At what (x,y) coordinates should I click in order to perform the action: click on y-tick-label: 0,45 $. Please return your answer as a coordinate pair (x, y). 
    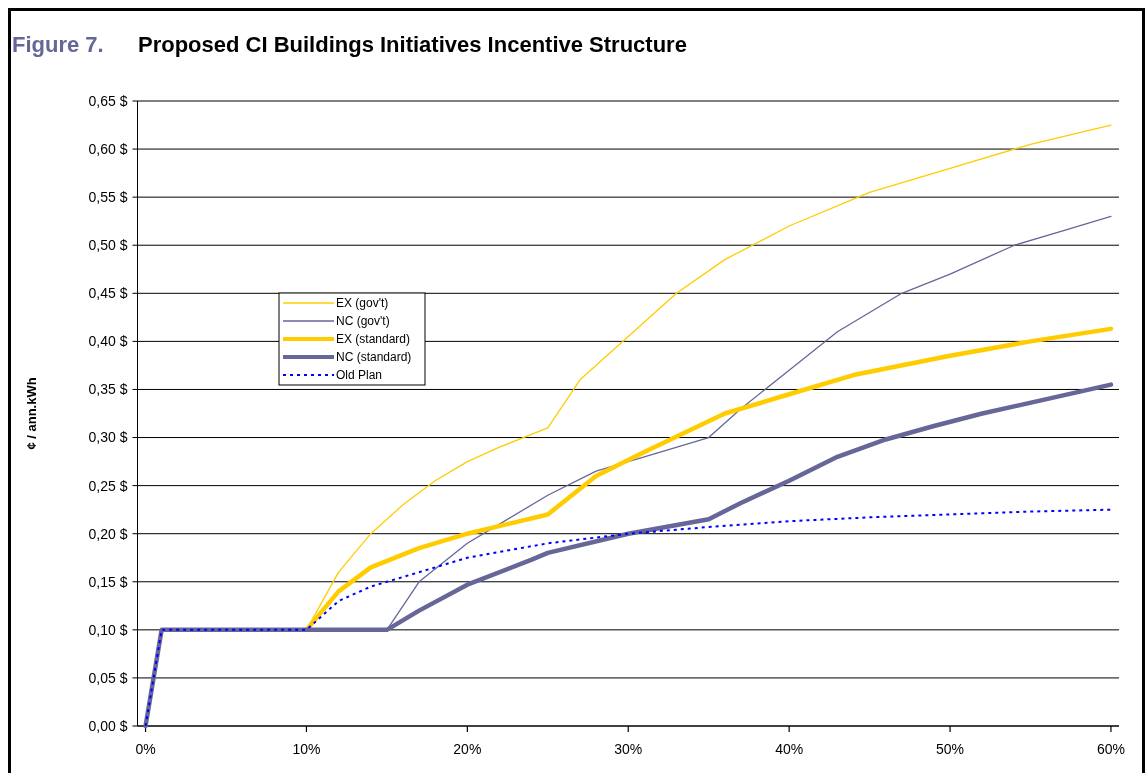
    Looking at the image, I should click on (108, 293).